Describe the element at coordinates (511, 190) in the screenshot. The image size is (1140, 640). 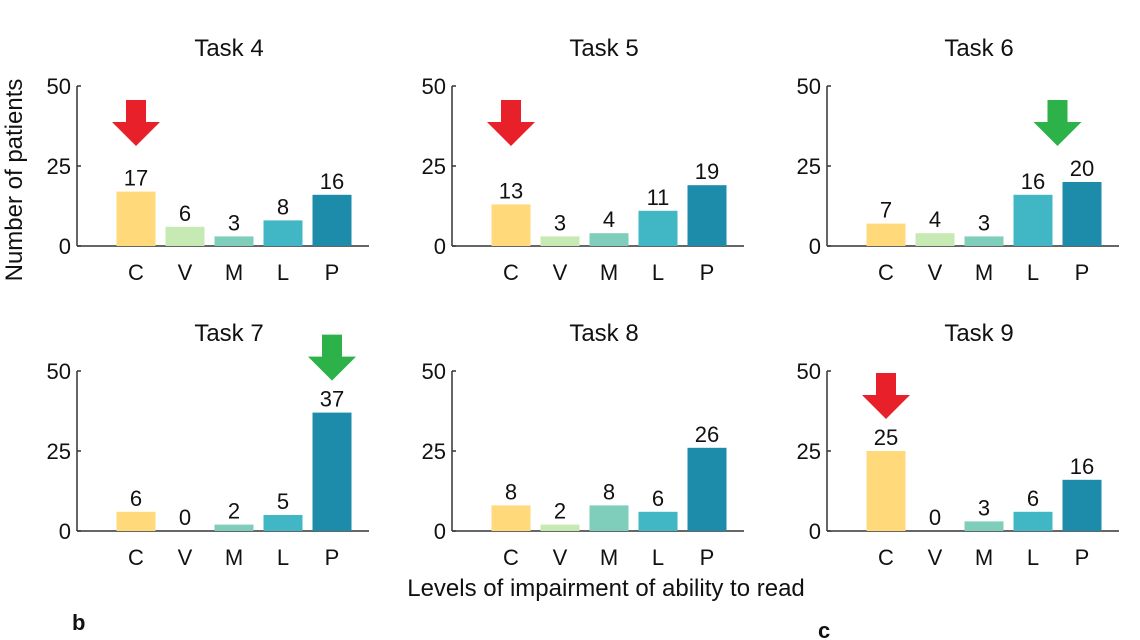
I see `data-label: 13` at that location.